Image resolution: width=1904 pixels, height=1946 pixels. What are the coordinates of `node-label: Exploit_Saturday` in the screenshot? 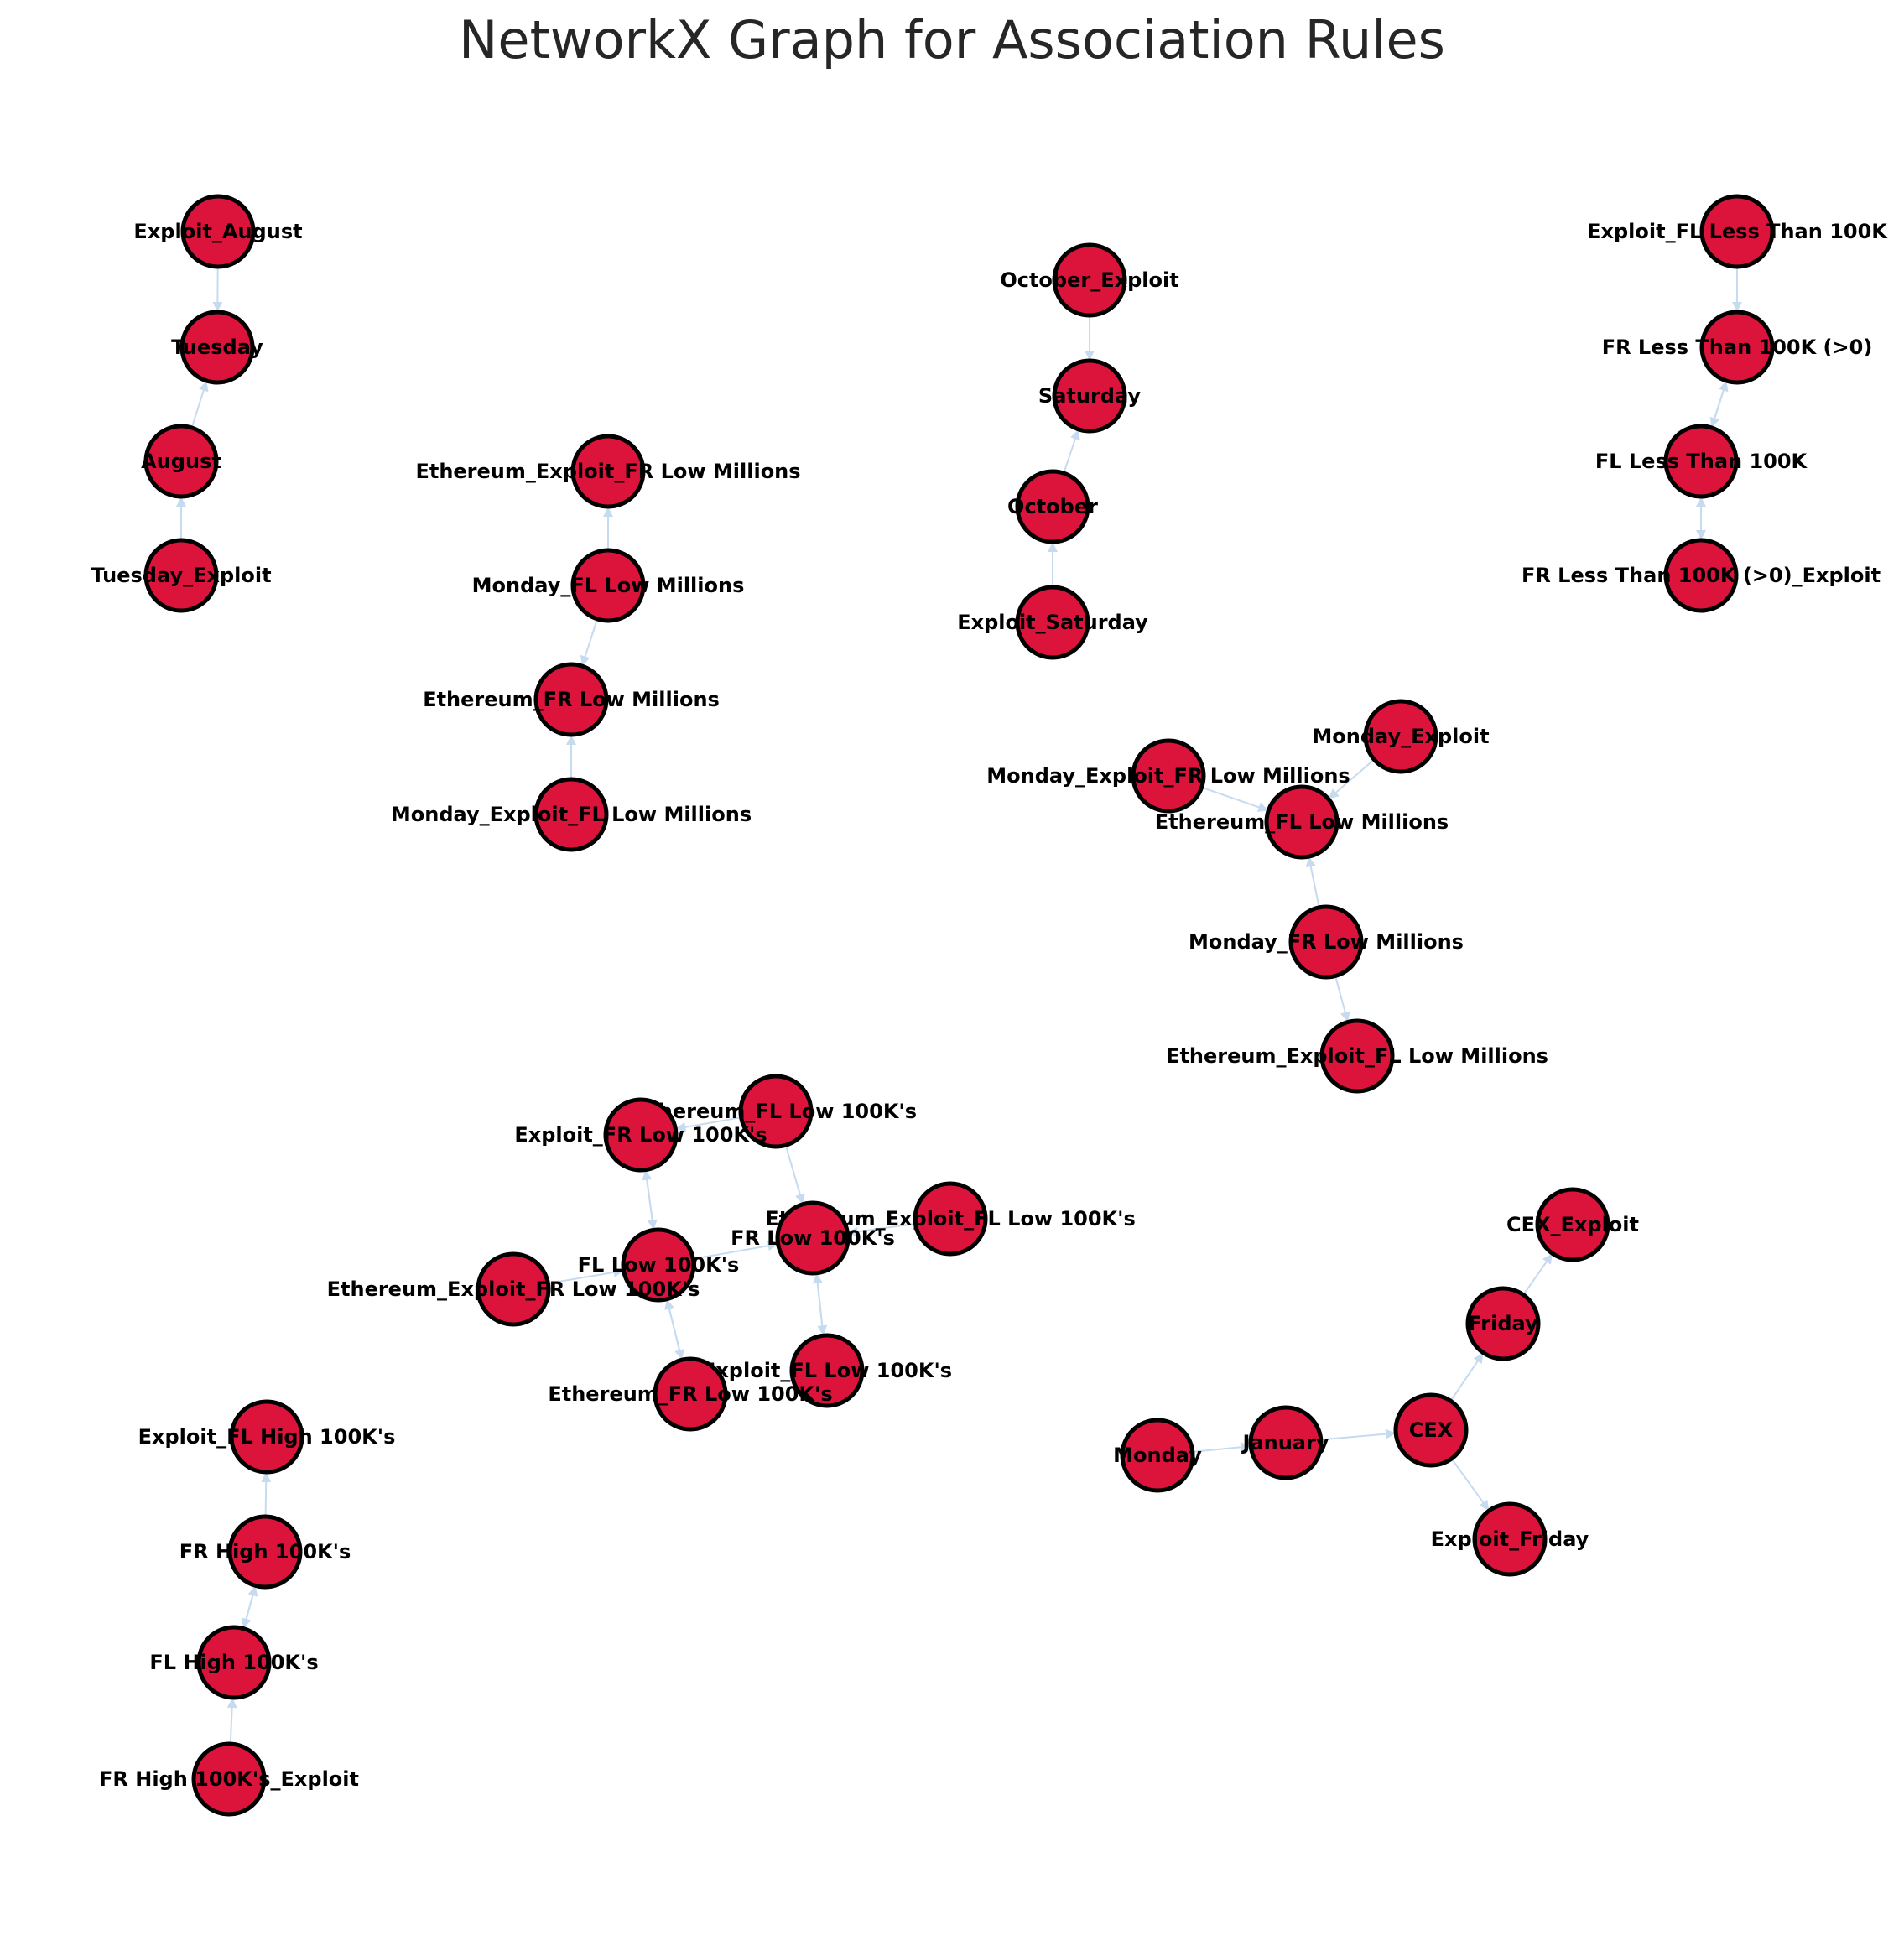 It's located at (1052, 622).